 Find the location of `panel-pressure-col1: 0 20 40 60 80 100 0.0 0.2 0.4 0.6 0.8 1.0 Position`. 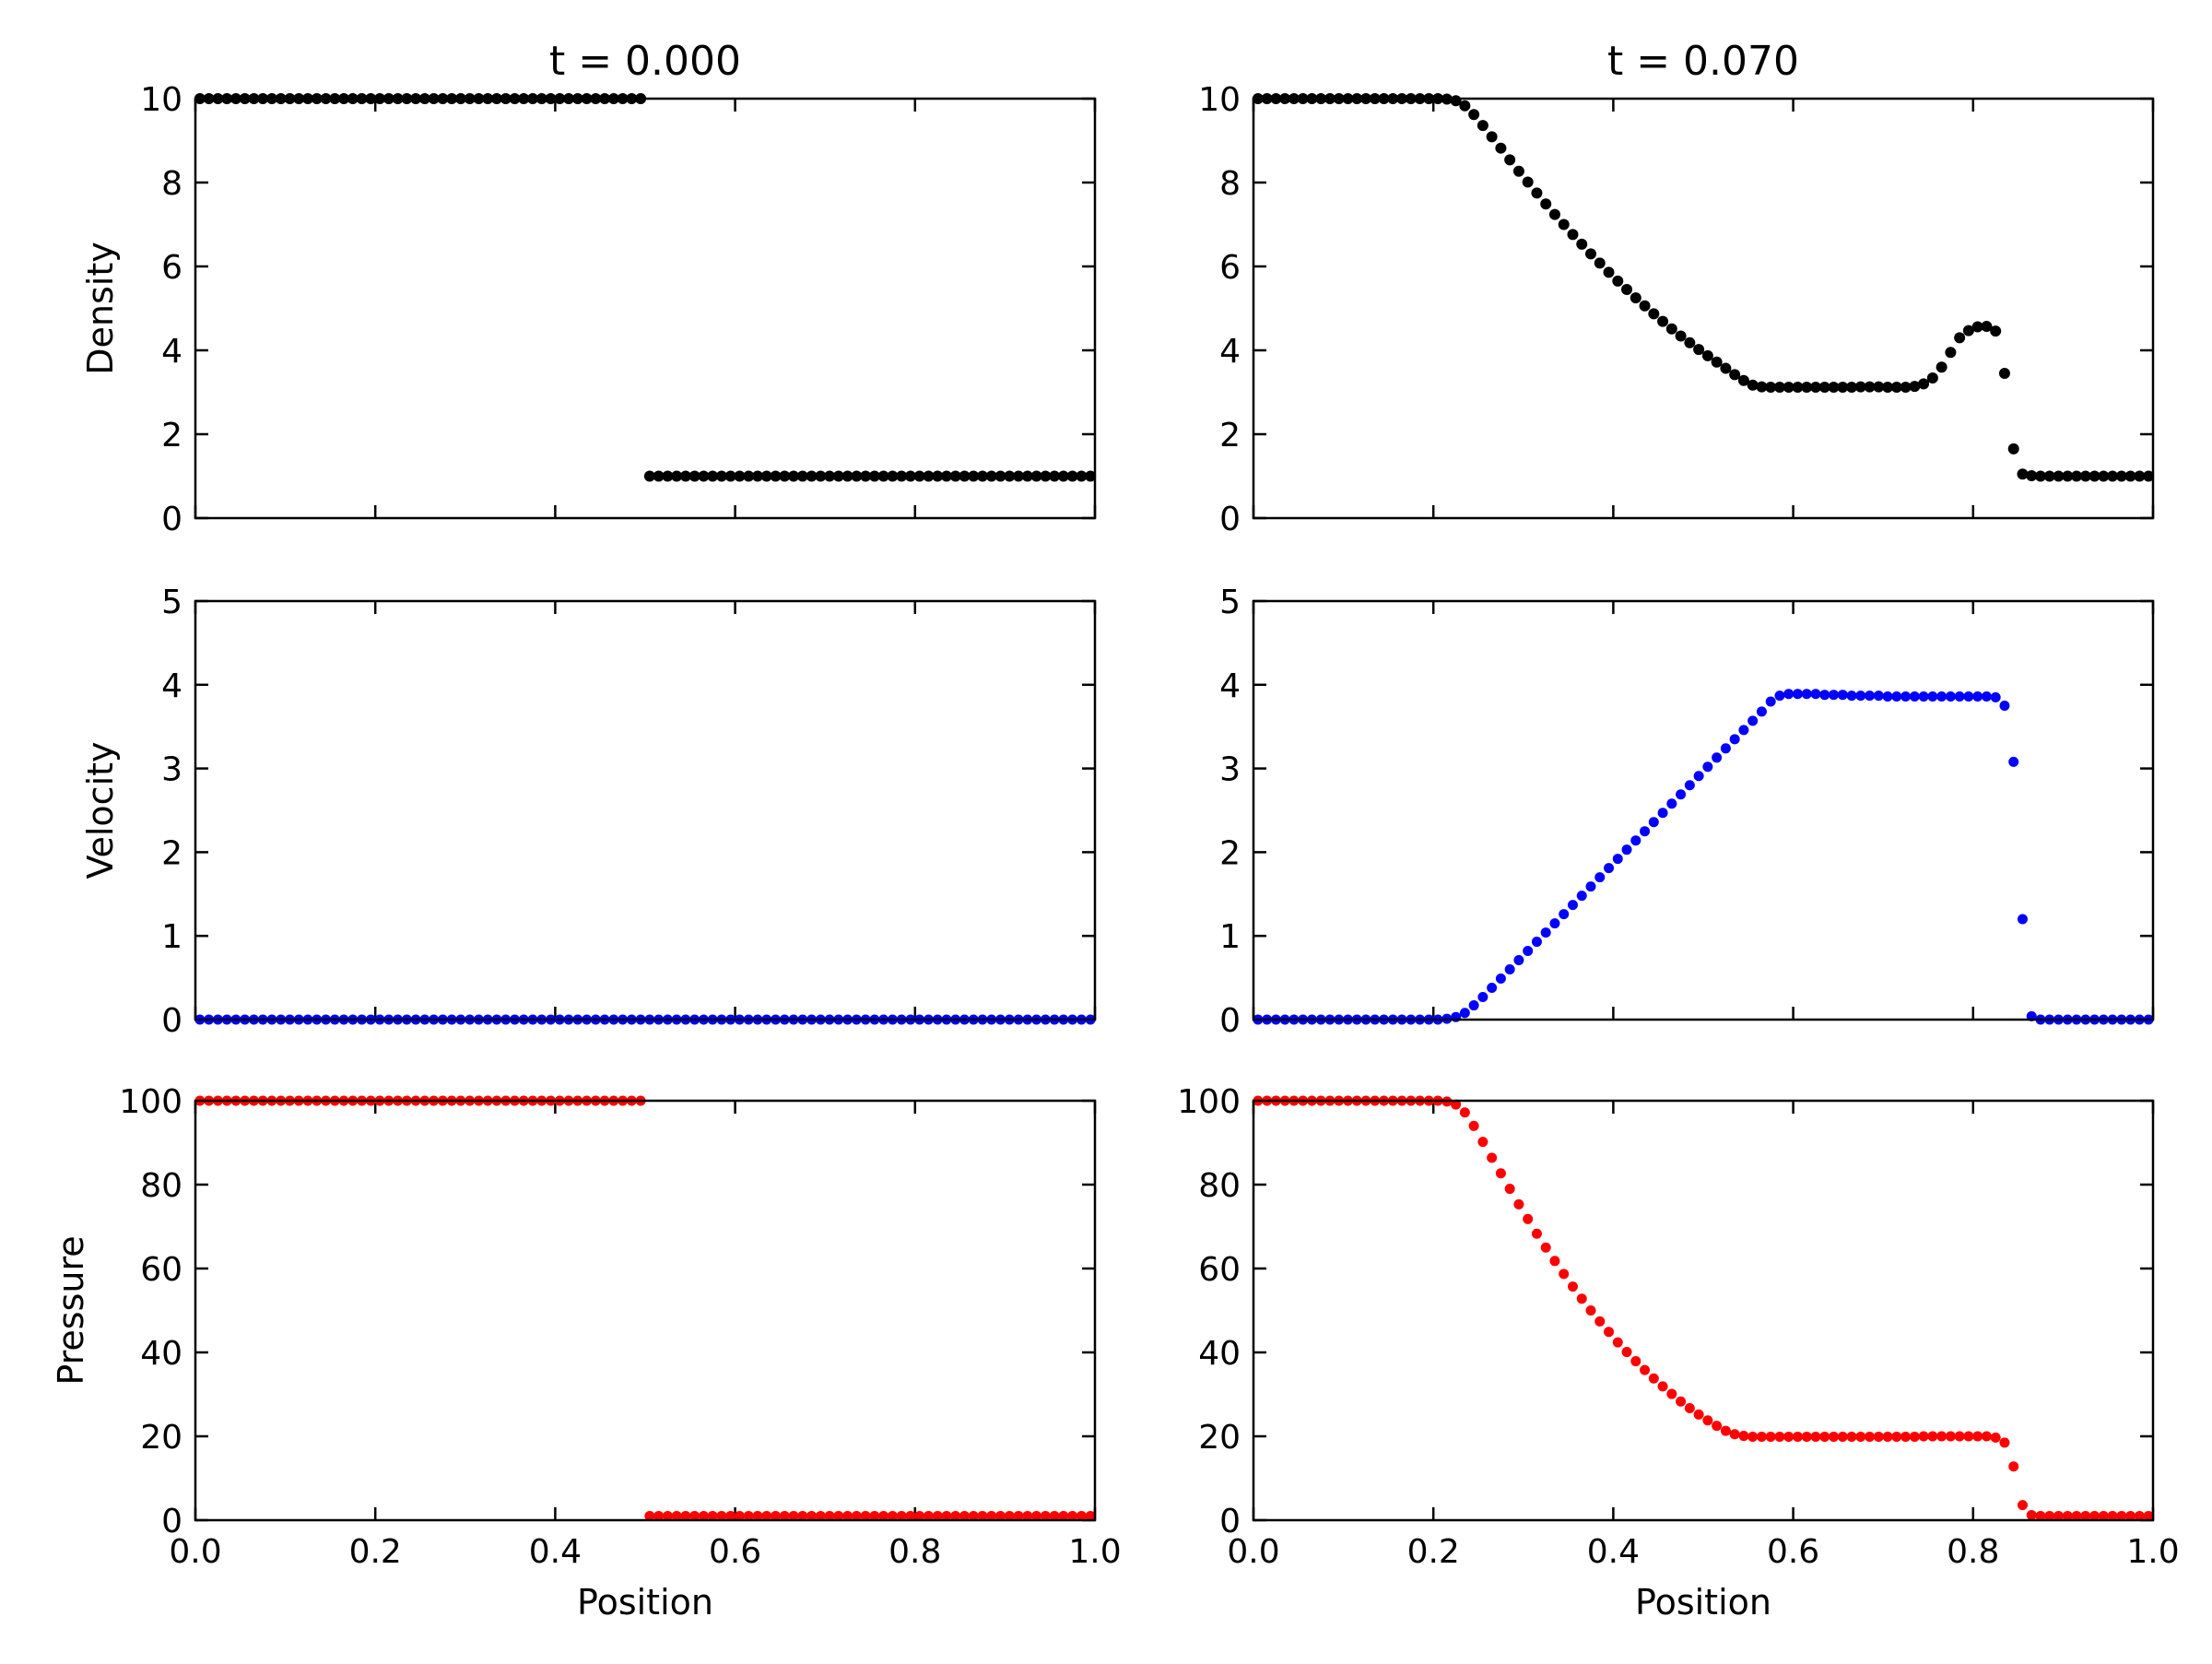

panel-pressure-col1: 0 20 40 60 80 100 0.0 0.2 0.4 0.6 0.8 1.0 Position is located at coordinates (1678, 1353).